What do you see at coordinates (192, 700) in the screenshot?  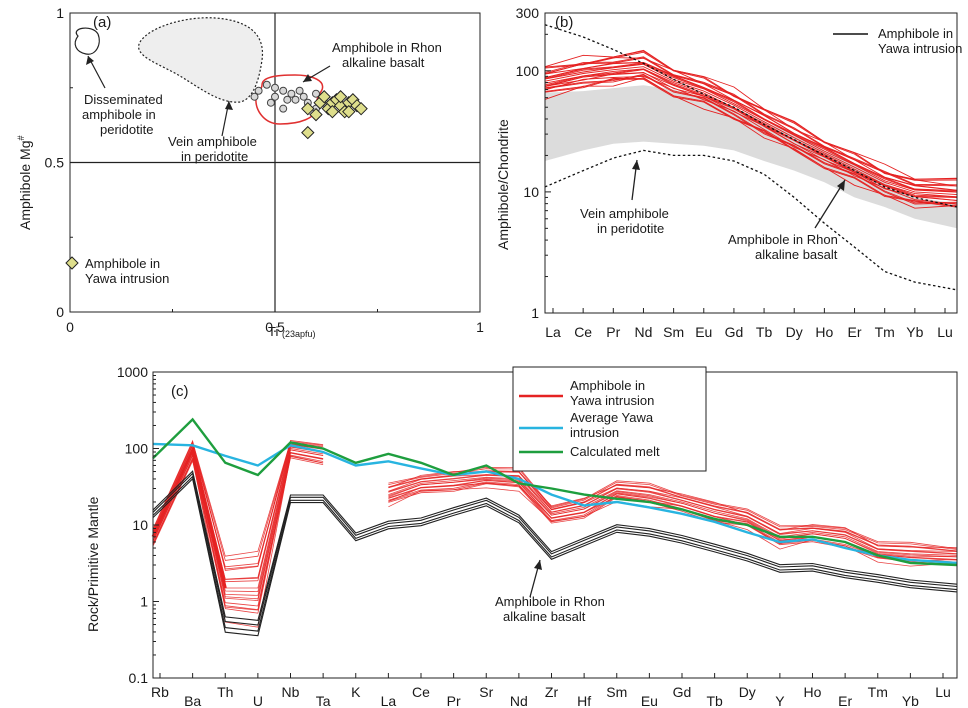 I see `x-tick-label-c: Ba` at bounding box center [192, 700].